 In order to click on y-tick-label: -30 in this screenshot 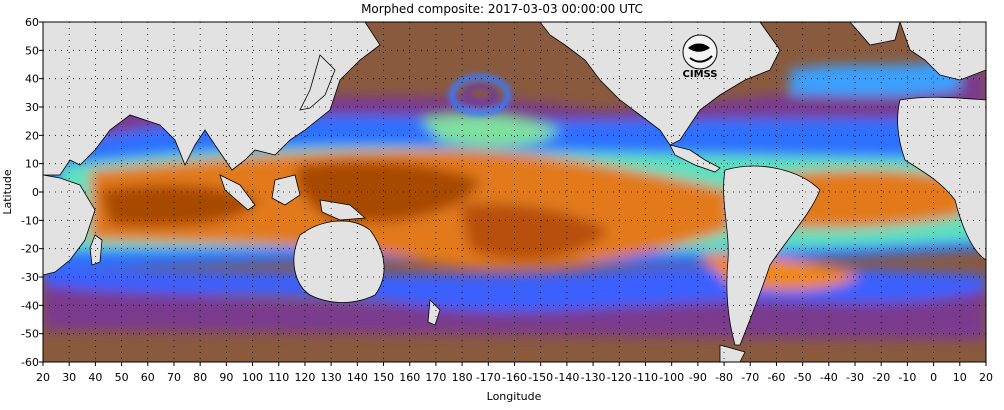, I will do `click(30, 277)`.